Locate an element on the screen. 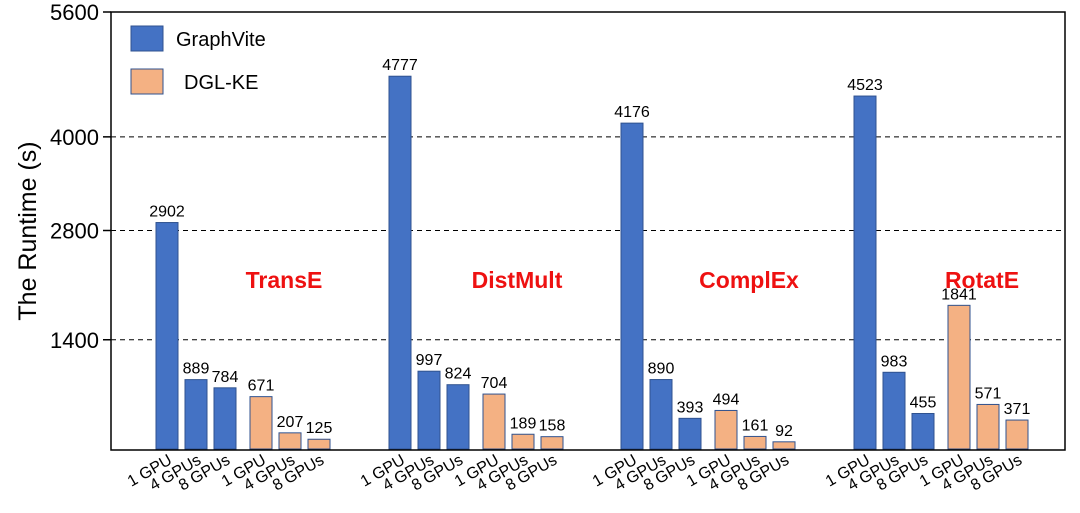 The image size is (1080, 513). model-label: ComplEx is located at coordinates (749, 280).